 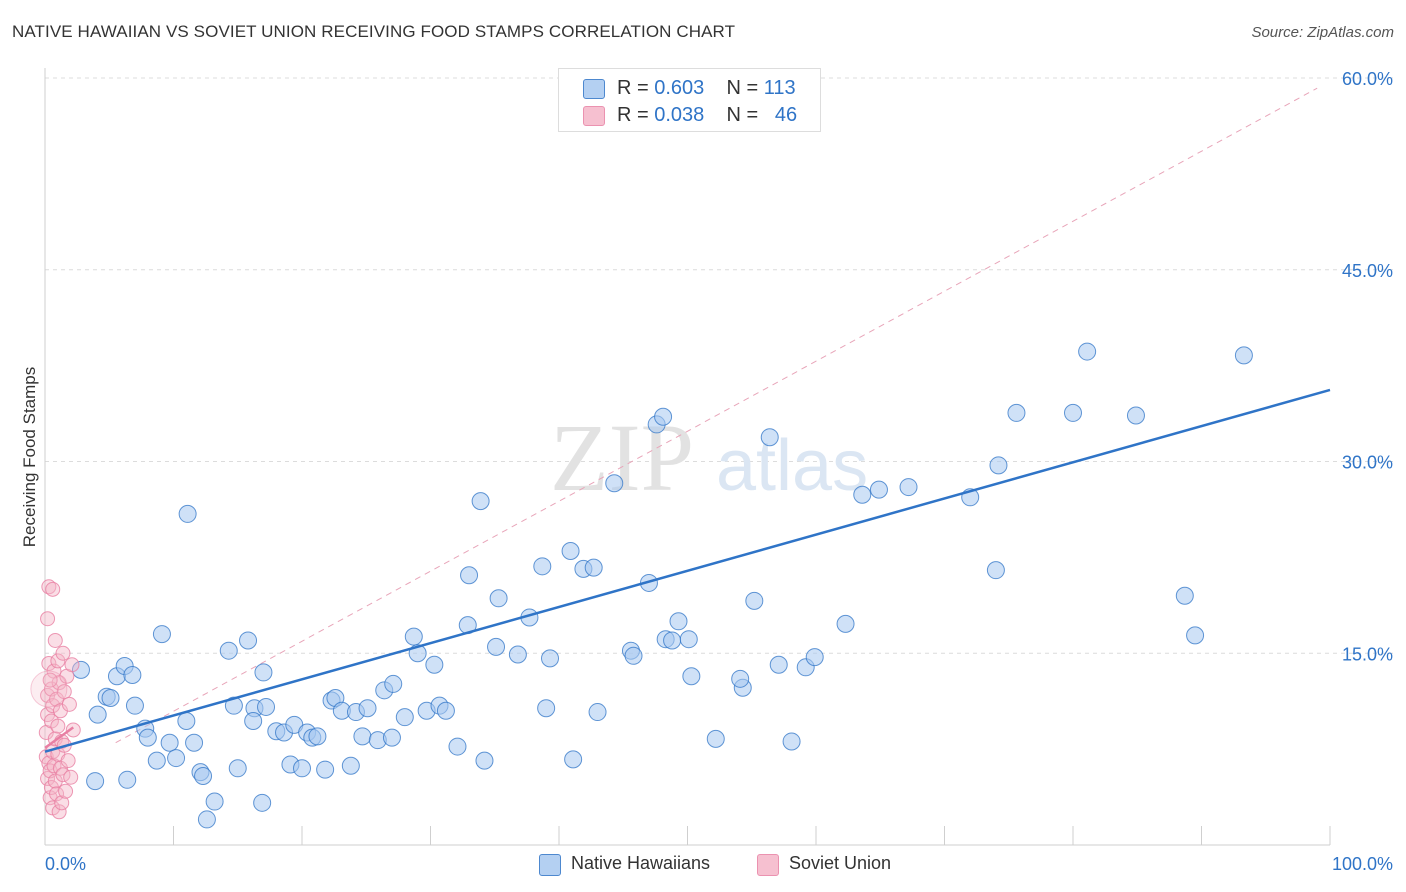 I want to click on x-tick-label-1: 100.0%, so click(x=1362, y=864).